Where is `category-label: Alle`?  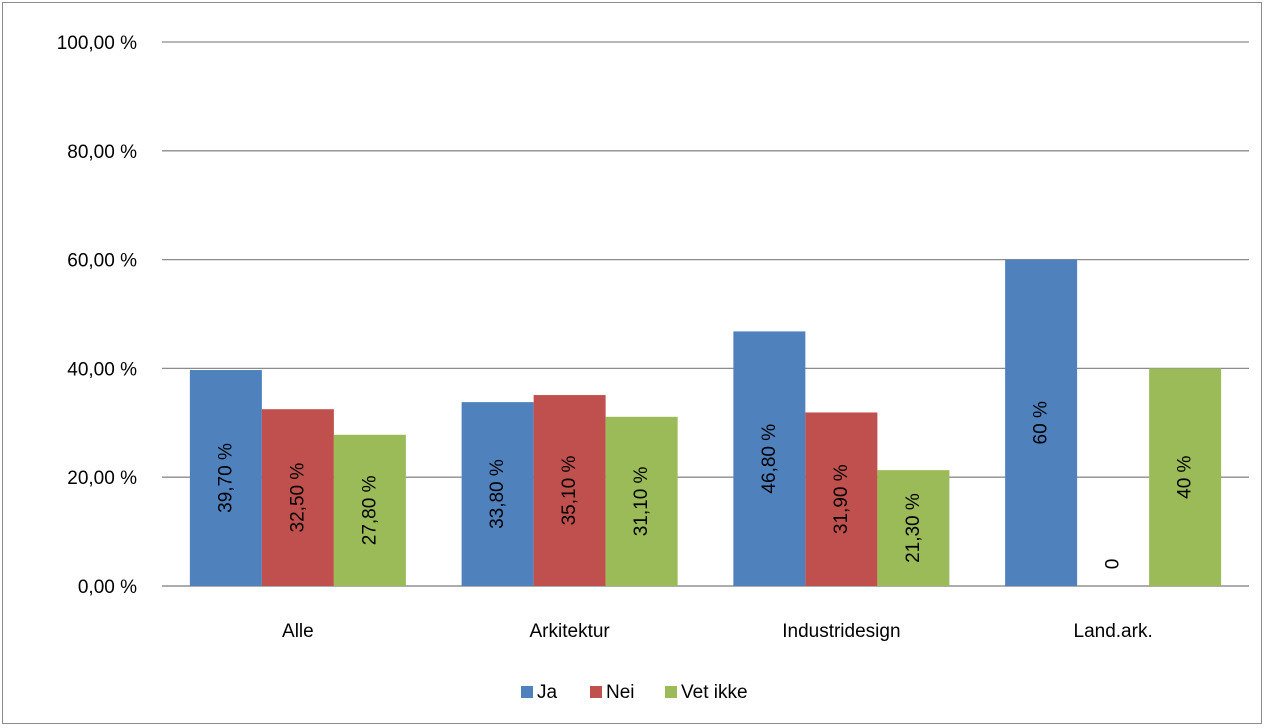 category-label: Alle is located at coordinates (298, 631).